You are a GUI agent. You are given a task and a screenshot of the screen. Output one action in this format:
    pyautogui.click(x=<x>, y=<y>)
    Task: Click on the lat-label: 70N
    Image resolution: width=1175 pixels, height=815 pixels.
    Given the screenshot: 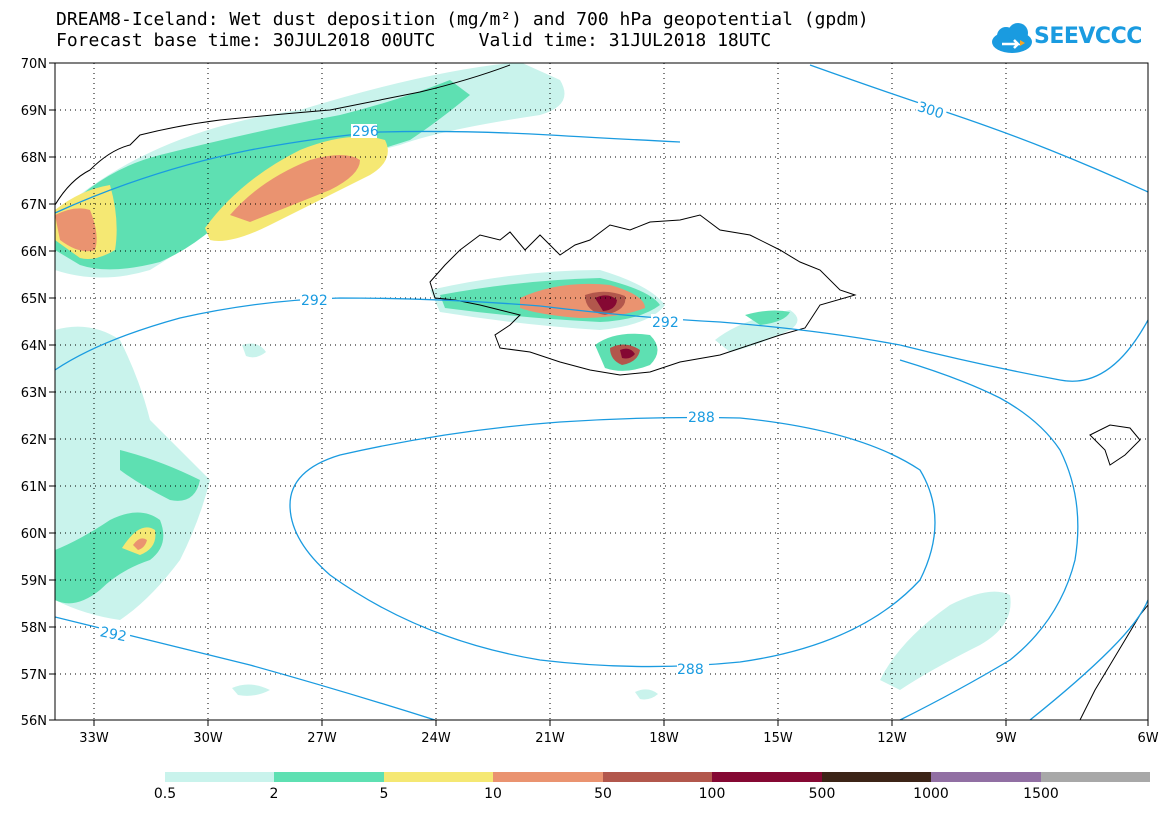 What is the action you would take?
    pyautogui.click(x=34, y=64)
    